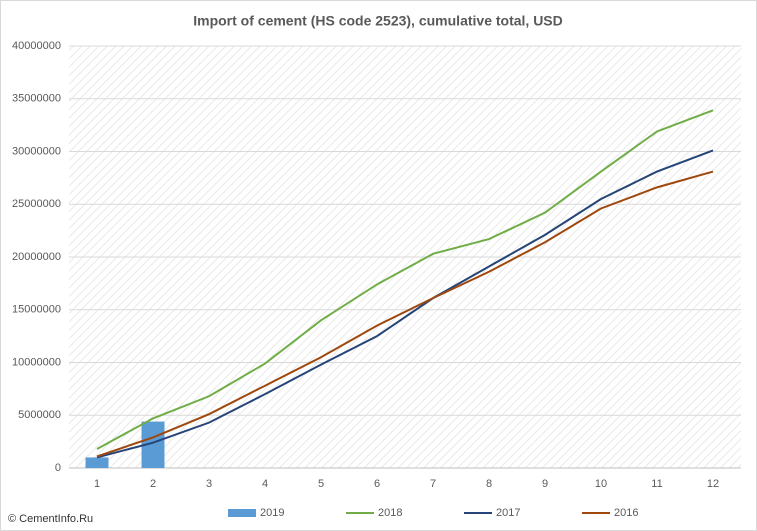 The width and height of the screenshot is (757, 531). Describe the element at coordinates (36, 151) in the screenshot. I see `y-tick-label: 30000000` at that location.